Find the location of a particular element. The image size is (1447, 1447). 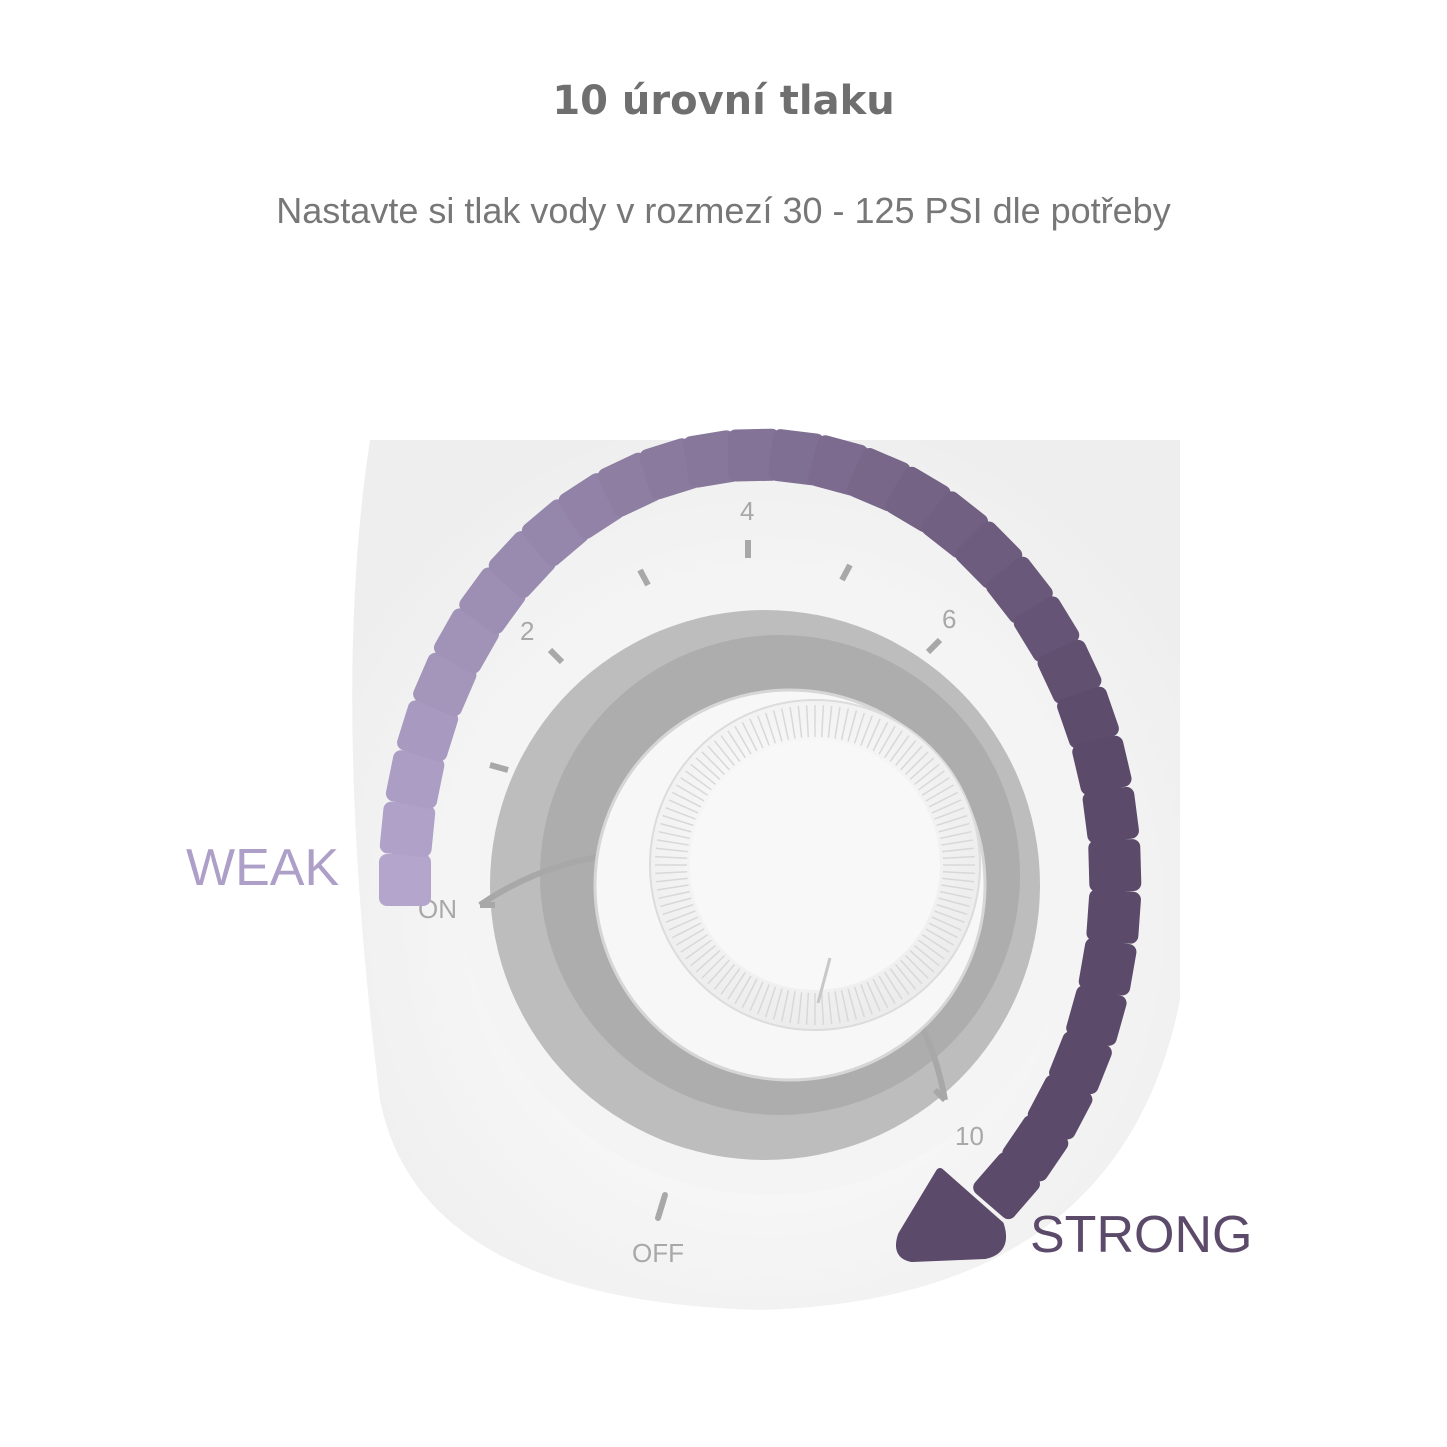

scale-label-2: 2 is located at coordinates (527, 631).